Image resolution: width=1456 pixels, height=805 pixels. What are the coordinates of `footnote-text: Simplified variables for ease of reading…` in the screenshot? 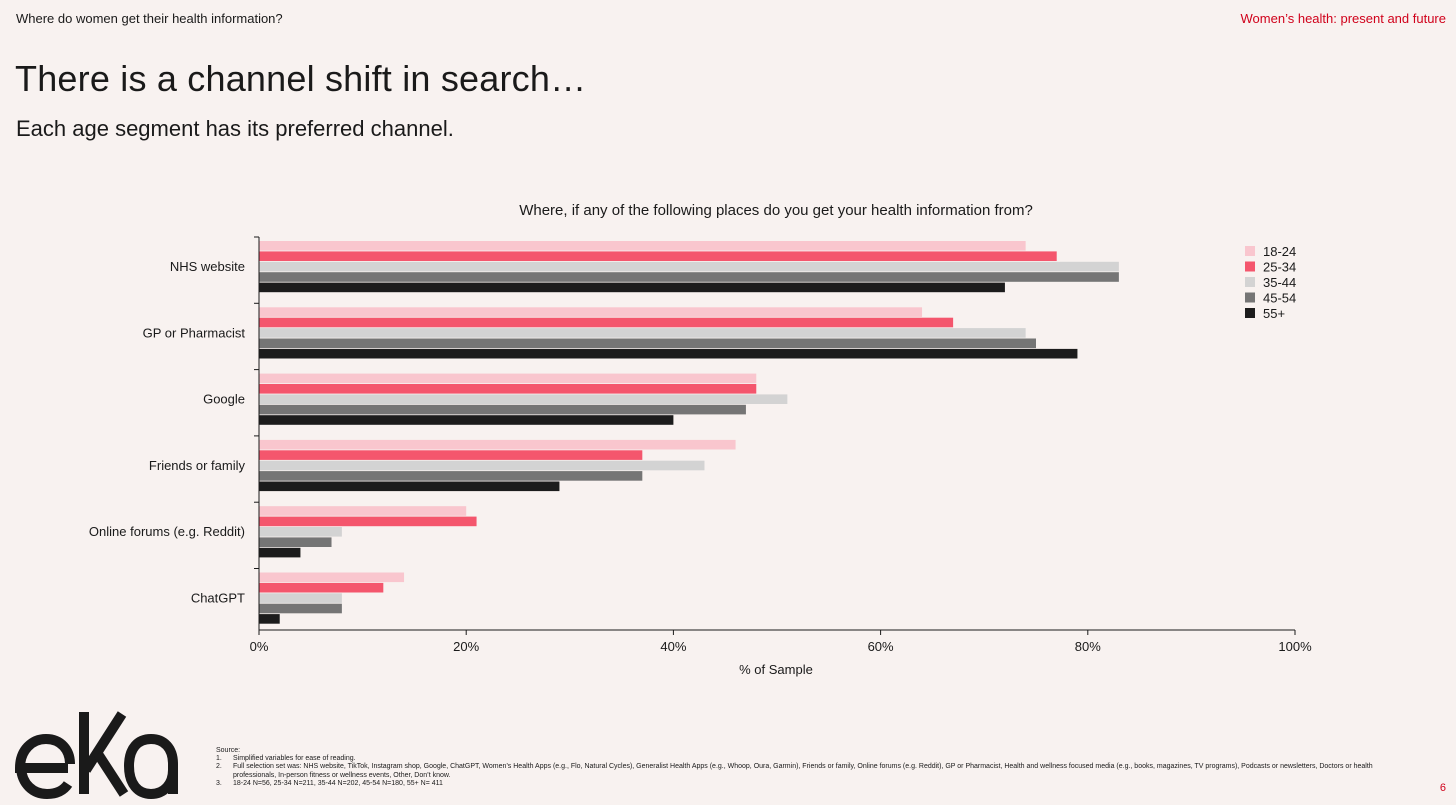 It's located at (294, 759).